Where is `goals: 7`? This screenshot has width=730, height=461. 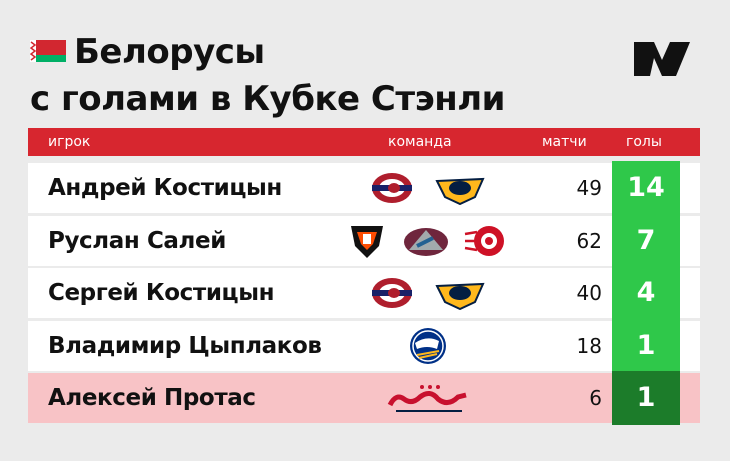 goals: 7 is located at coordinates (646, 241).